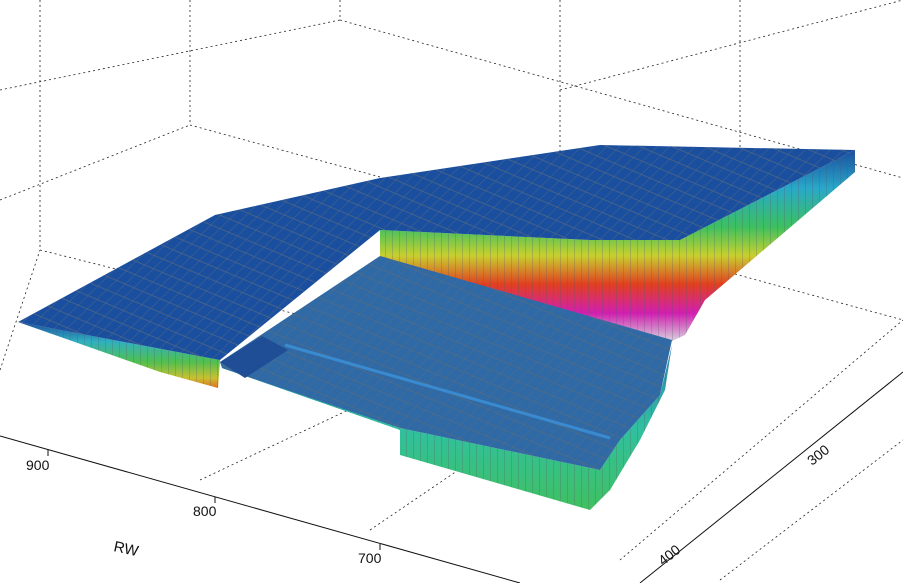  What do you see at coordinates (370, 558) in the screenshot?
I see `tick-label: 700` at bounding box center [370, 558].